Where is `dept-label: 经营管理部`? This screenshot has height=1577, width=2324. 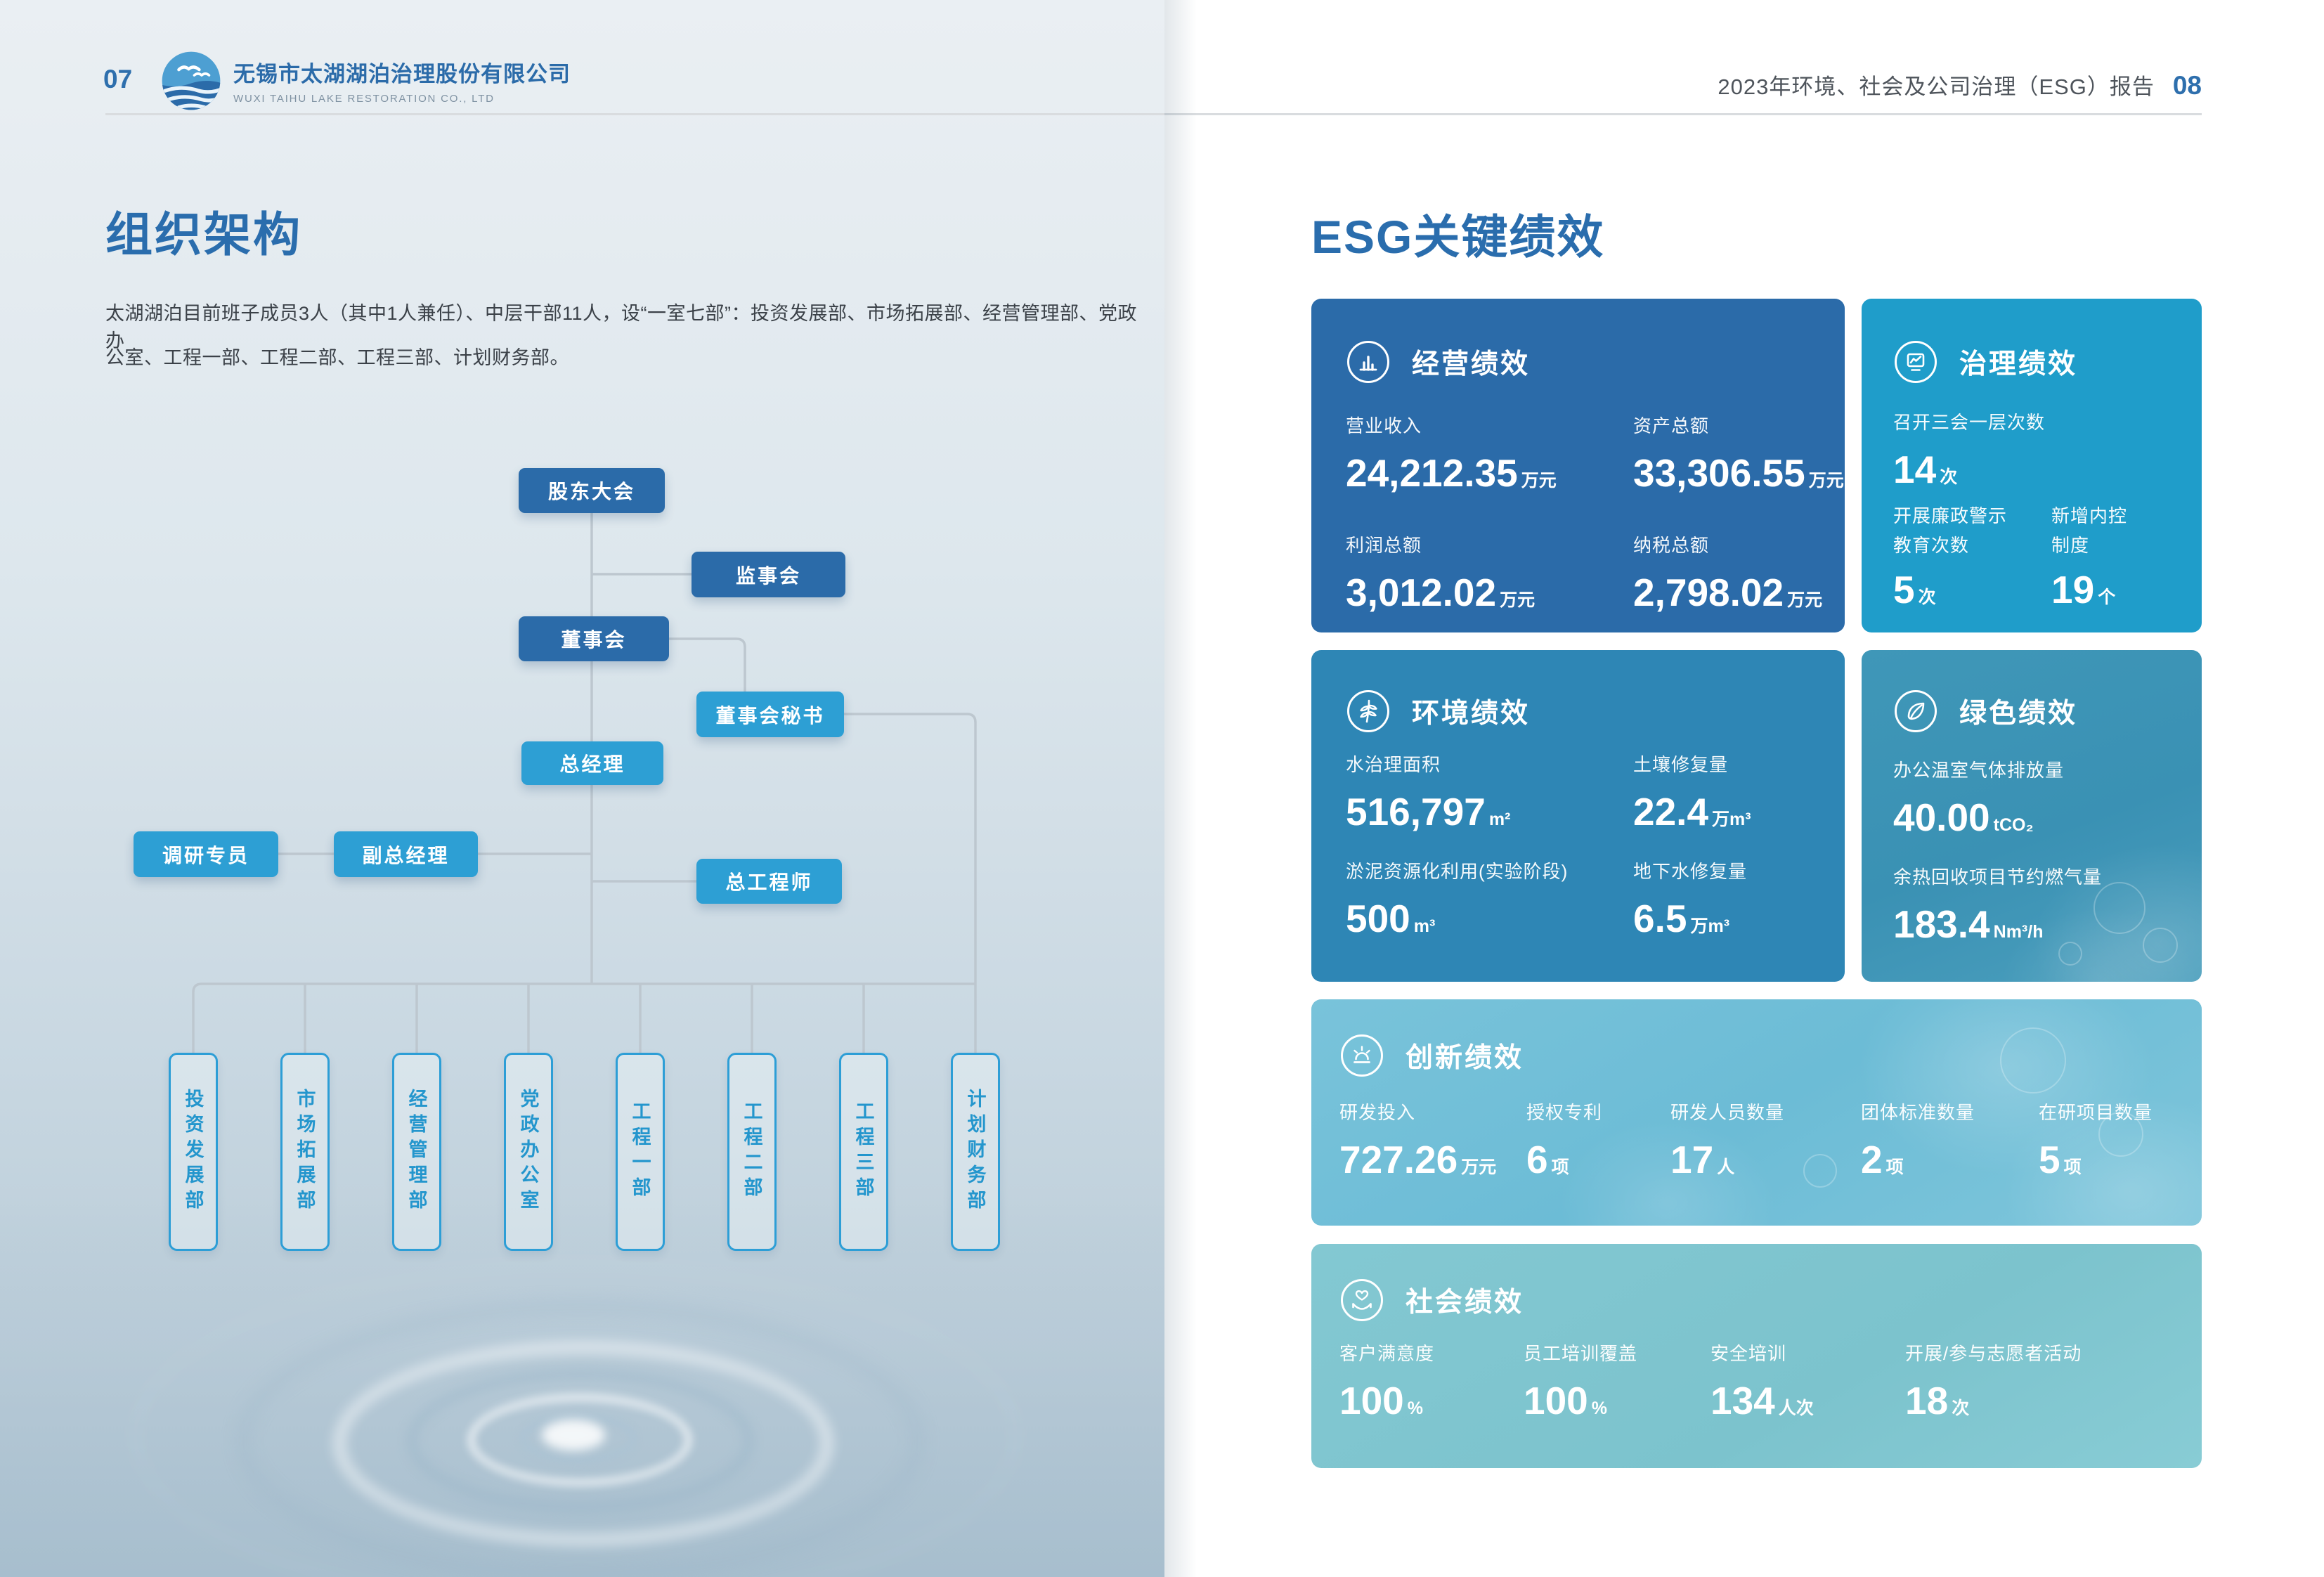
dept-label: 经营管理部 is located at coordinates (416, 1152).